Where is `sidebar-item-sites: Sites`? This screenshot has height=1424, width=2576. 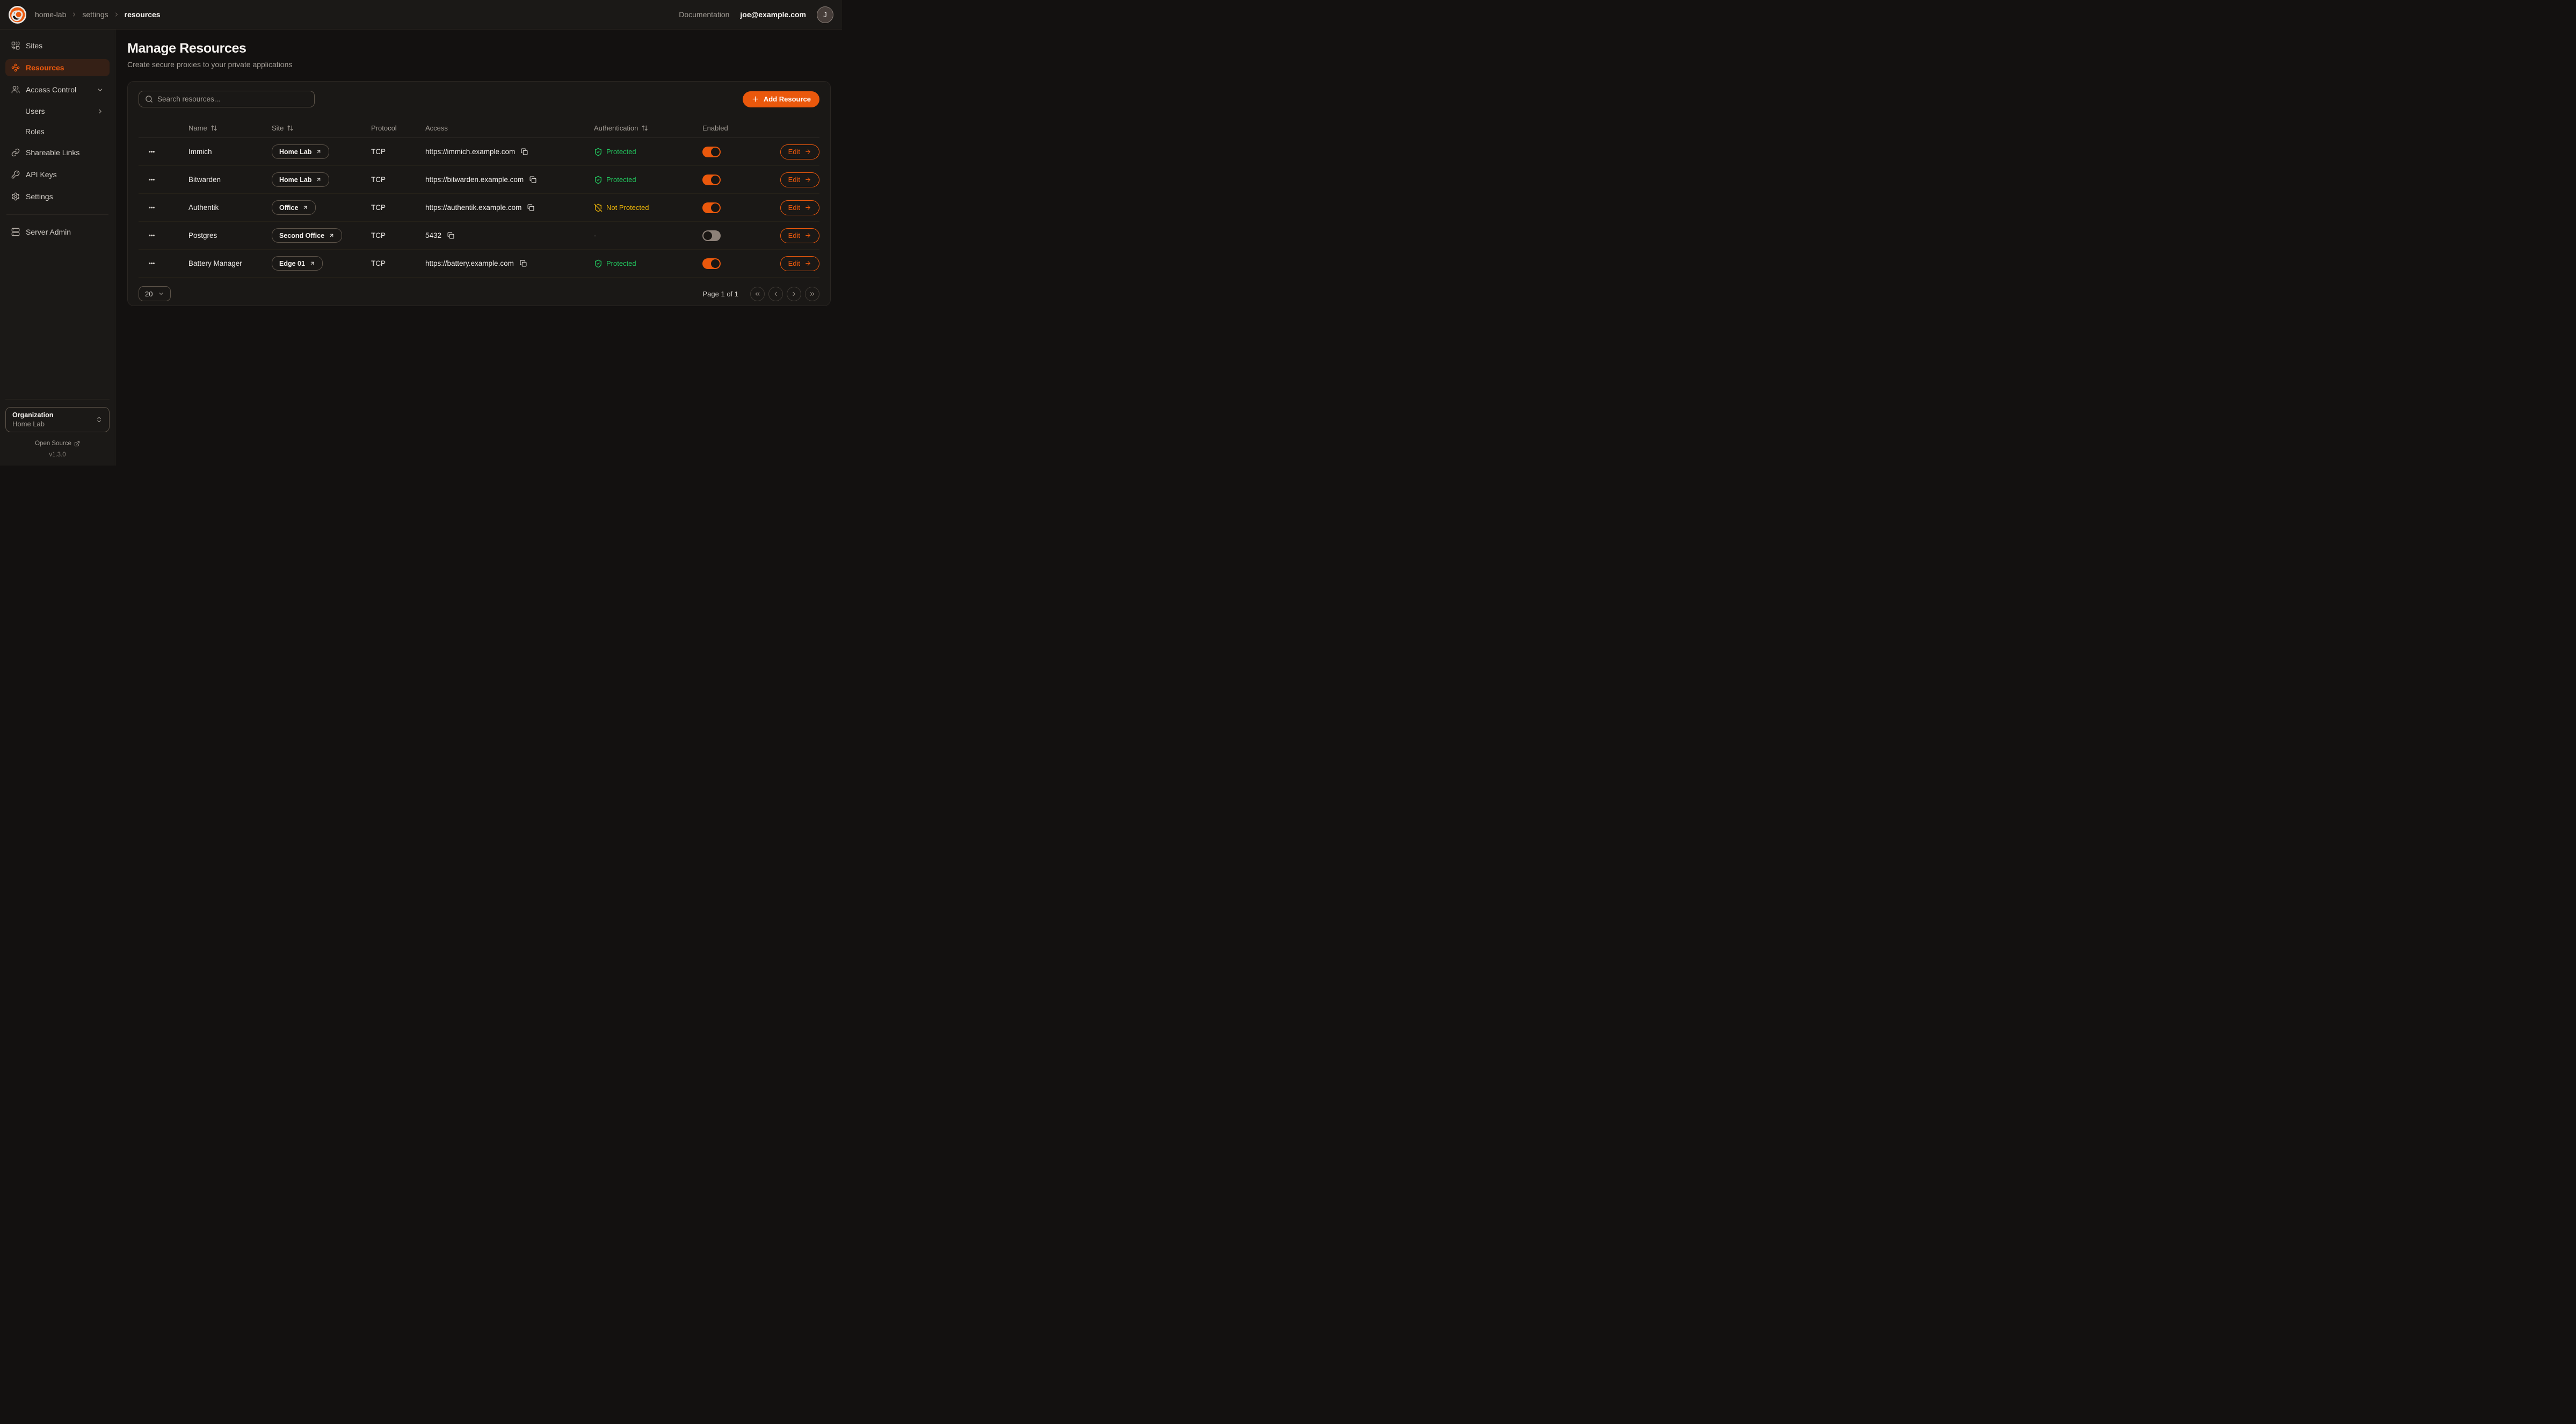 sidebar-item-sites: Sites is located at coordinates (57, 45).